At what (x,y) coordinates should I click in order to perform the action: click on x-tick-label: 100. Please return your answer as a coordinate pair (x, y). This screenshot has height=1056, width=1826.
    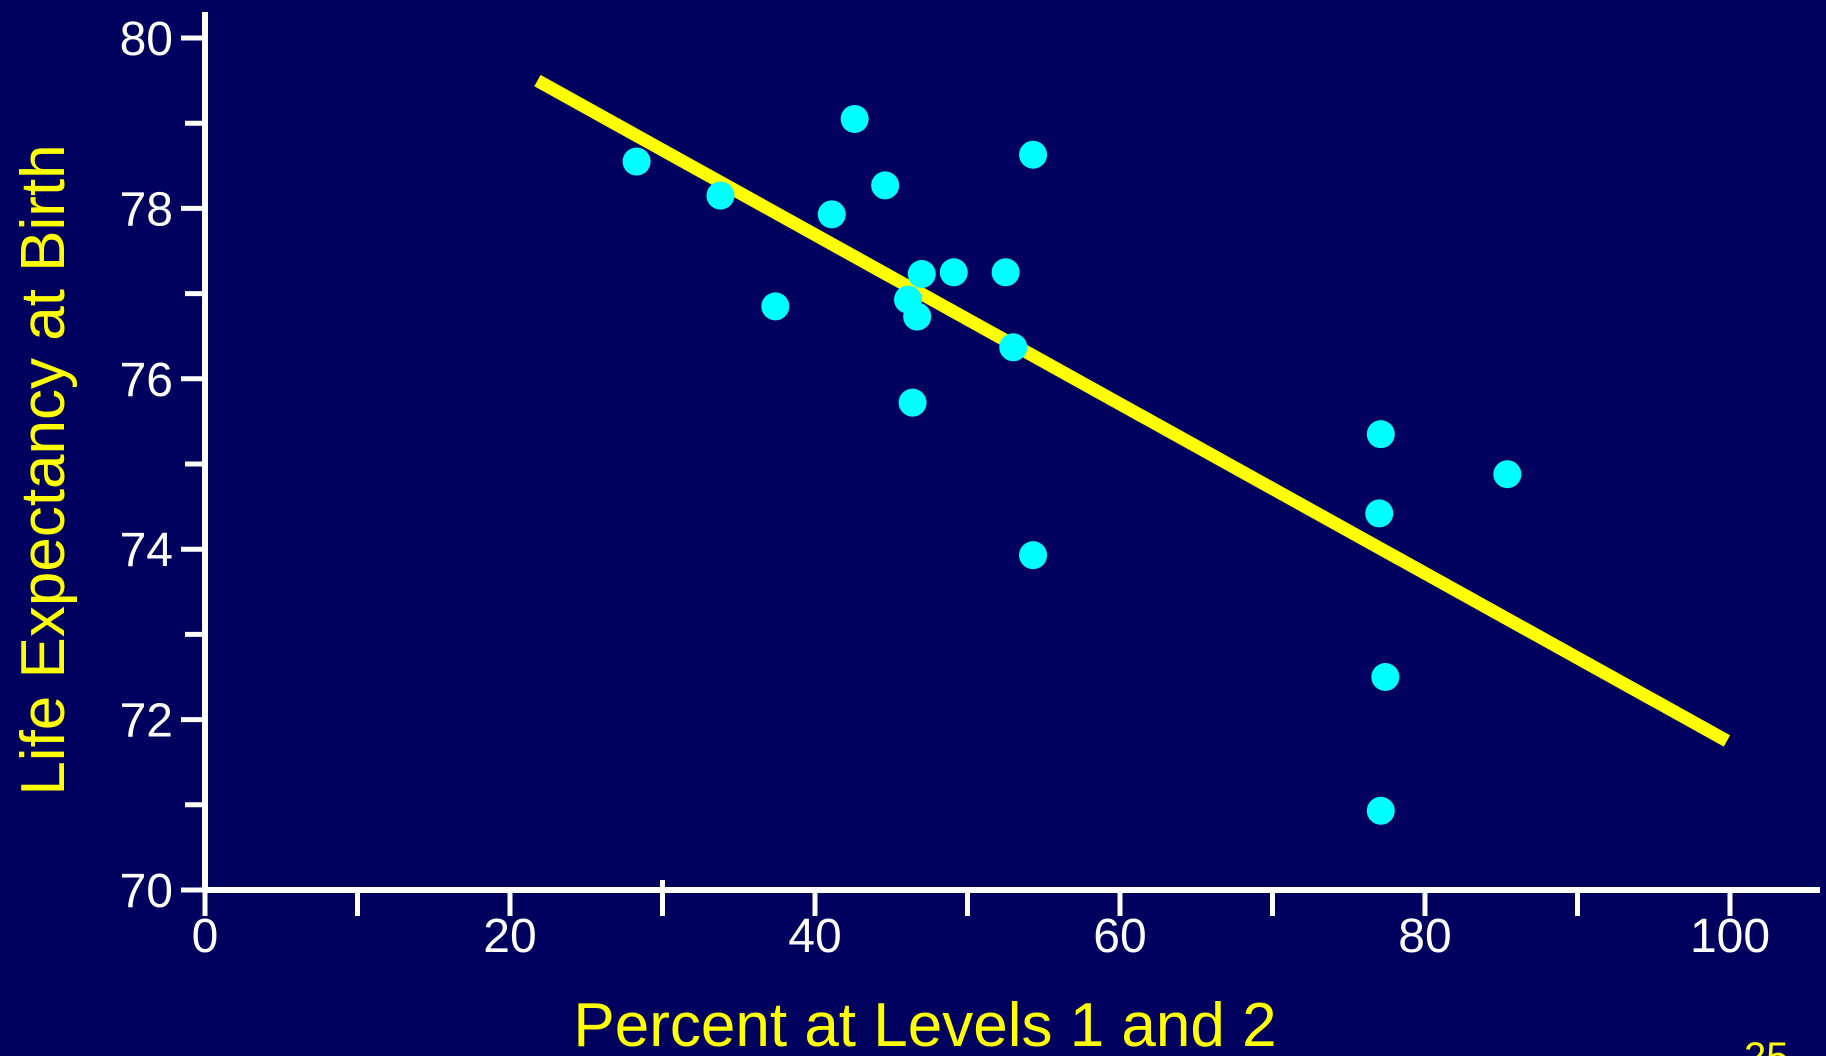
    Looking at the image, I should click on (1730, 936).